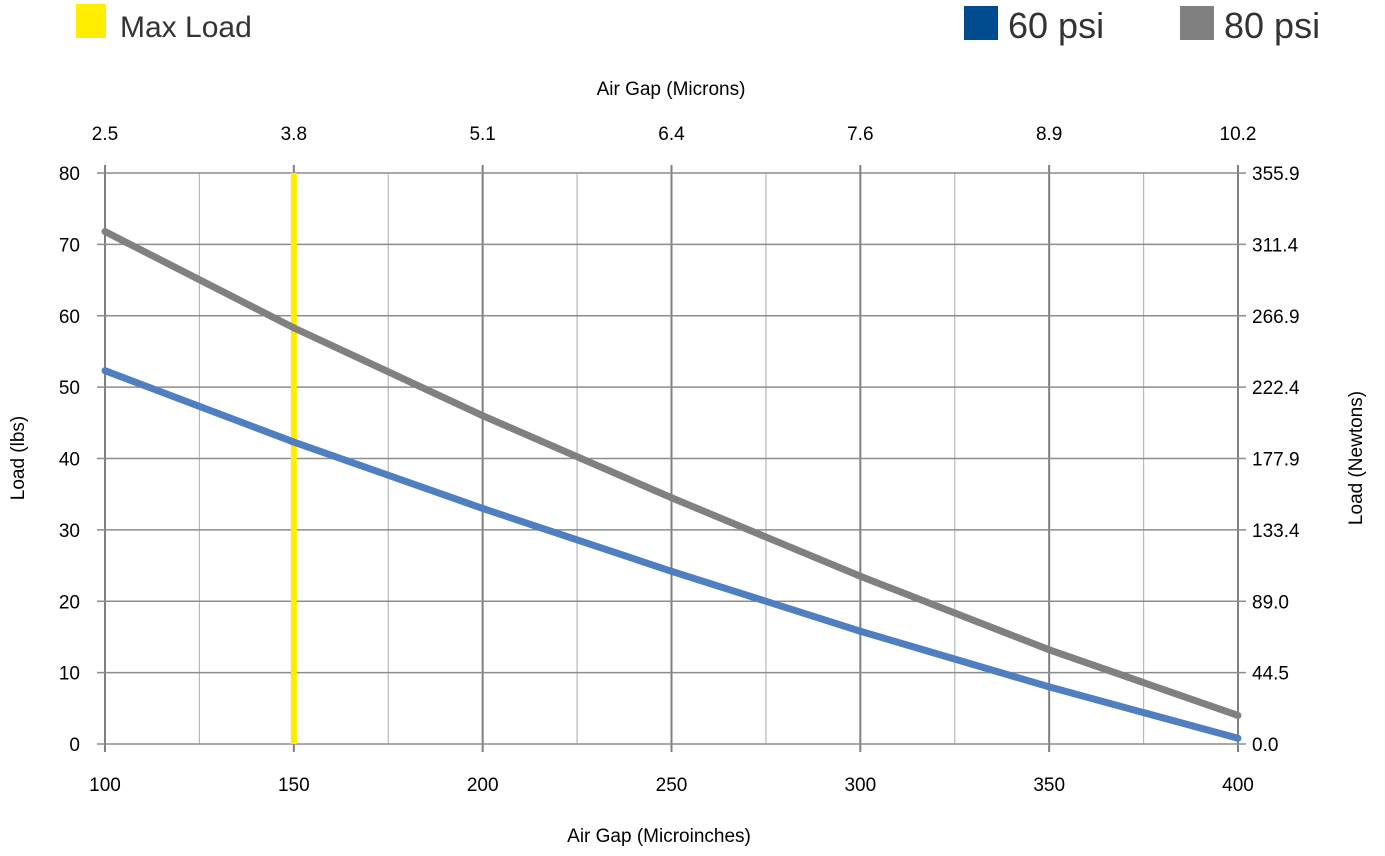 The width and height of the screenshot is (1385, 856). I want to click on legend-swatch-60-psi, so click(981, 23).